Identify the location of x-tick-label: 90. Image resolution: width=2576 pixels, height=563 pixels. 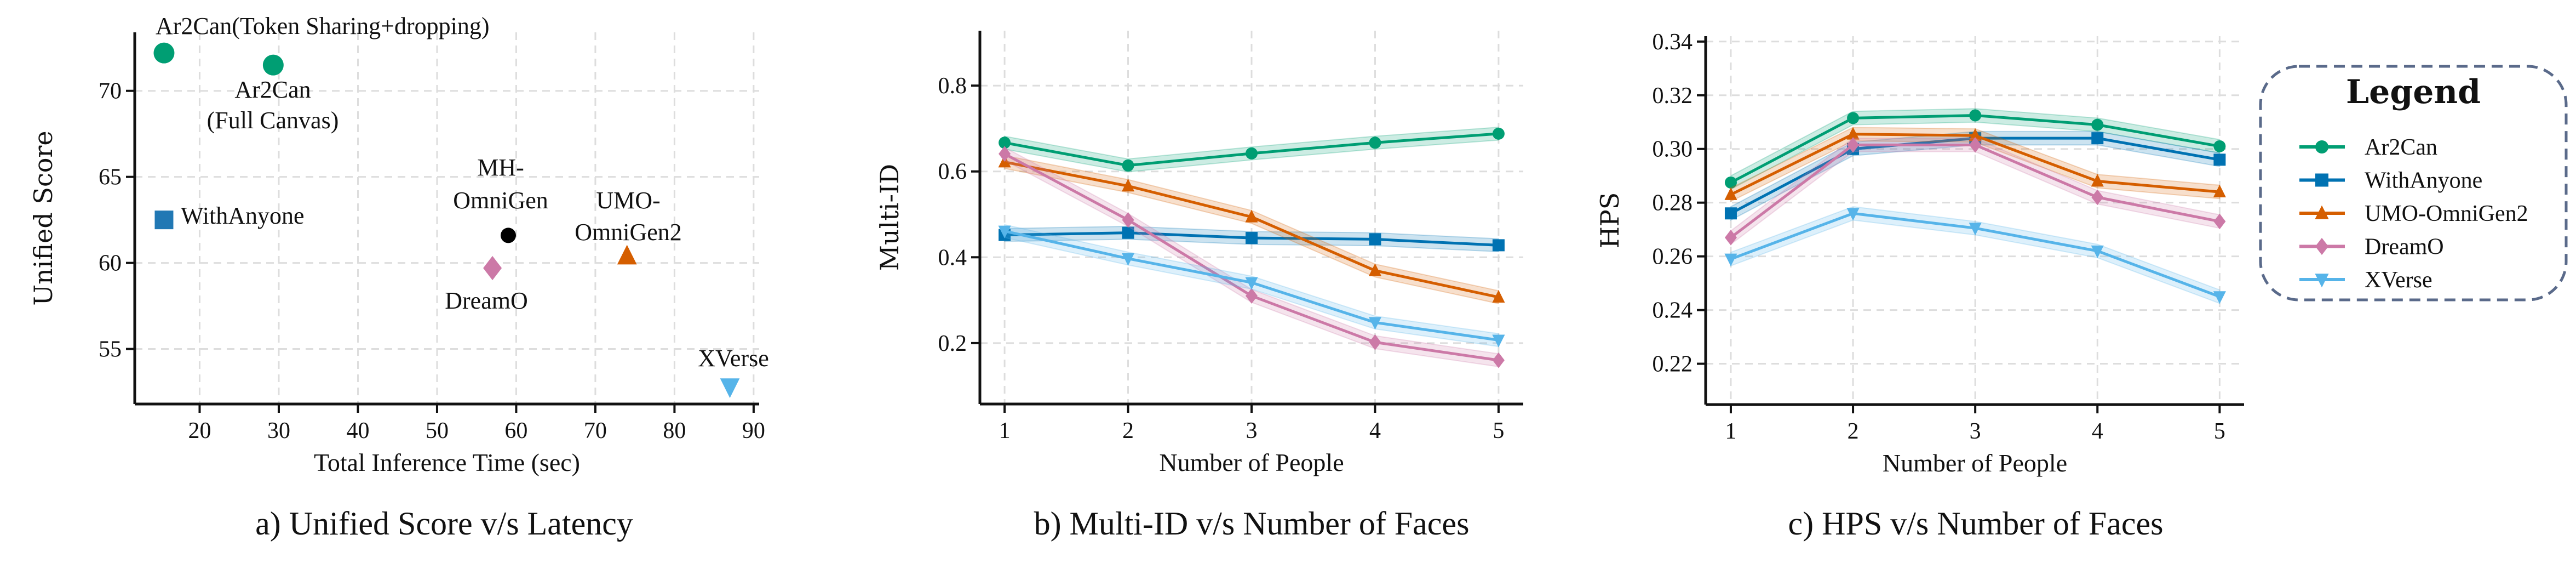
(754, 430).